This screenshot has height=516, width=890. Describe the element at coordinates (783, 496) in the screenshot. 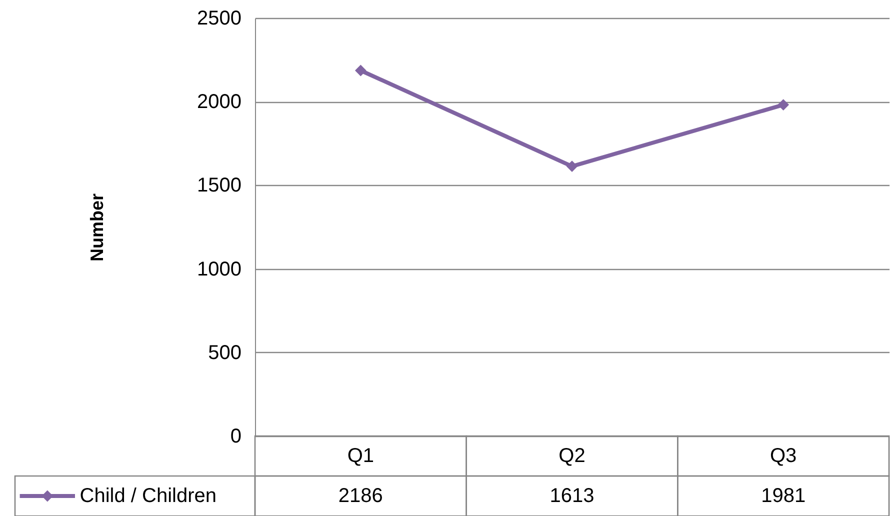

I see `data-label: 1981` at that location.